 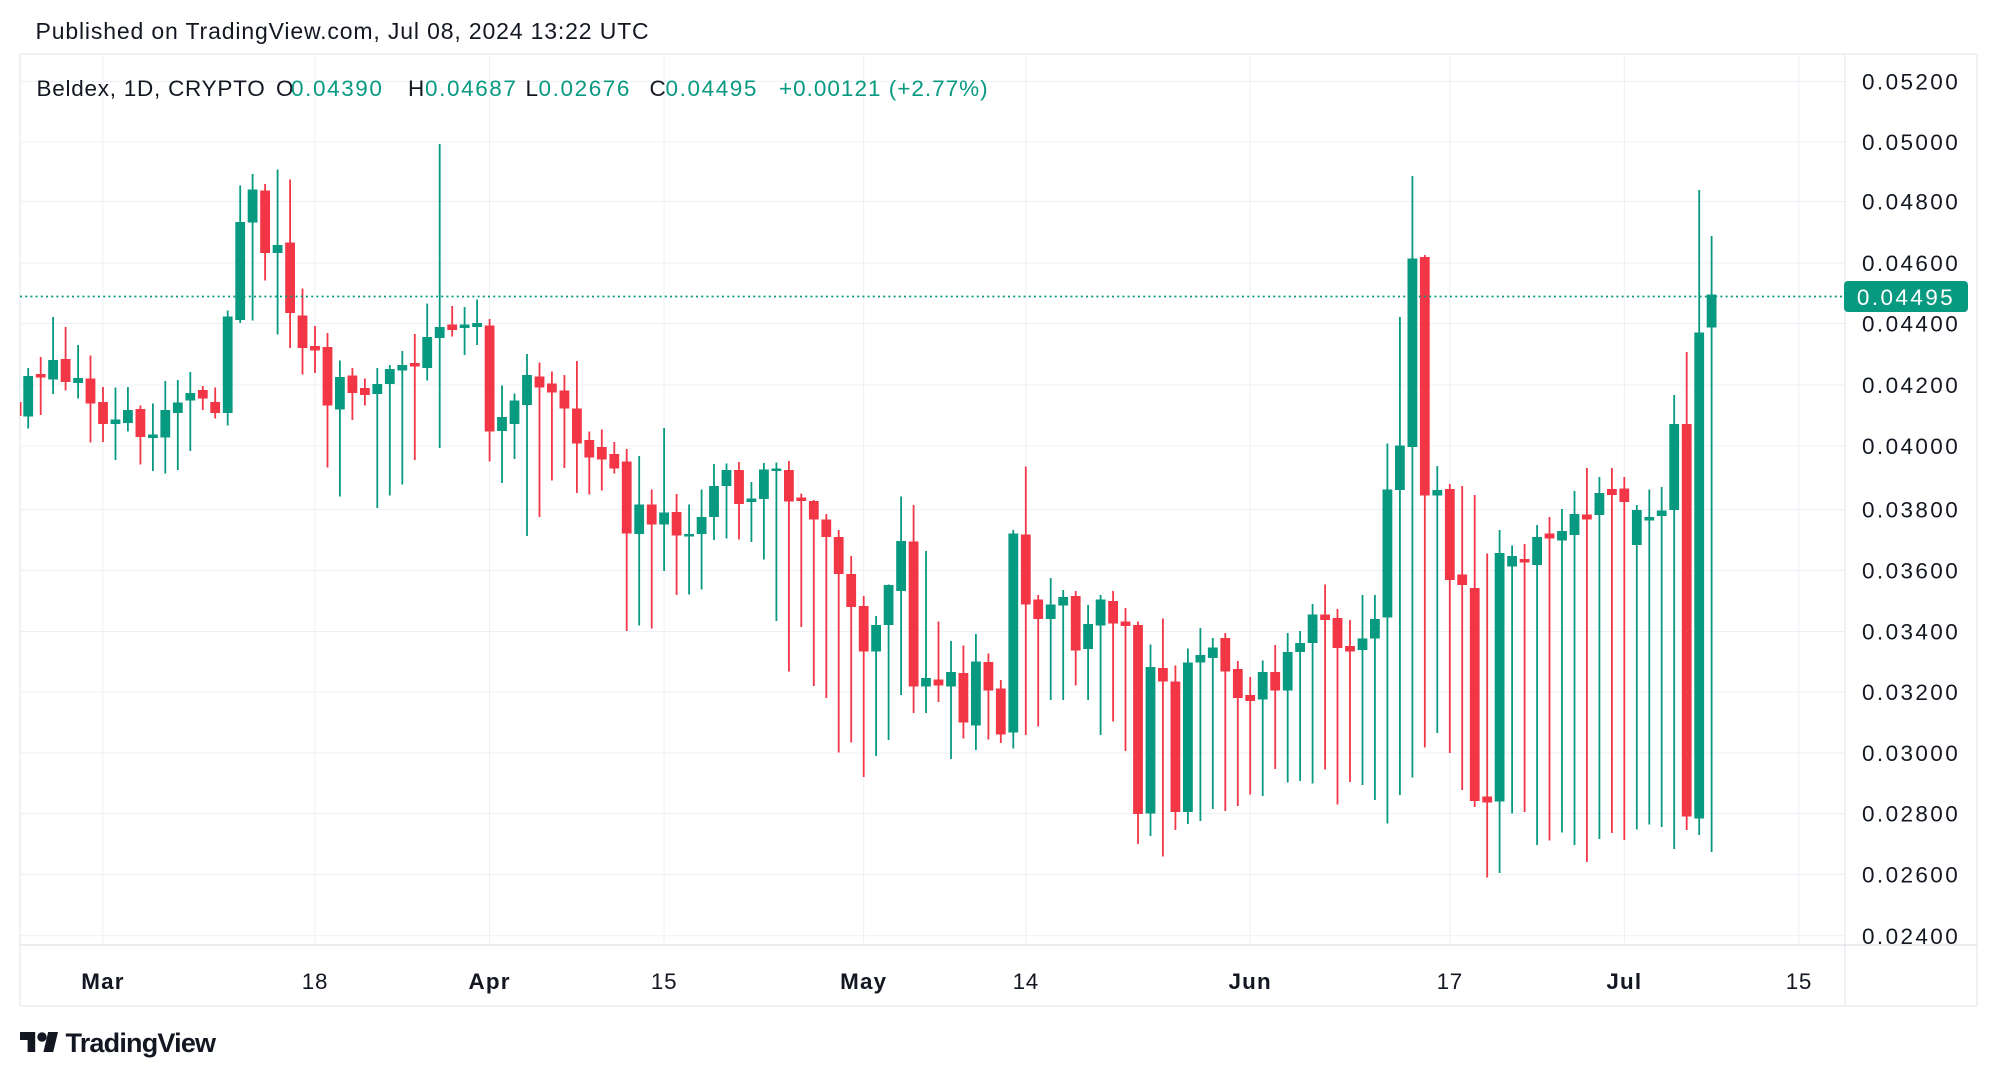 What do you see at coordinates (1911, 202) in the screenshot?
I see `svg-text: 0.04800` at bounding box center [1911, 202].